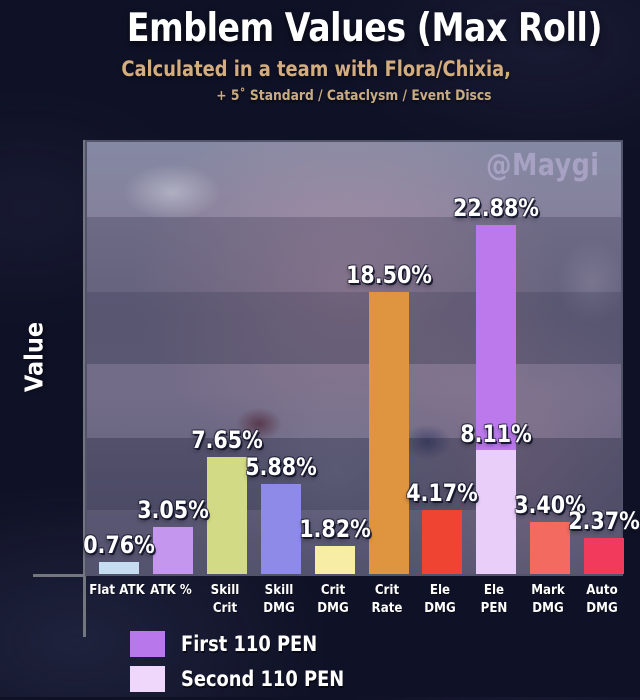 This screenshot has height=700, width=640. Describe the element at coordinates (550, 548) in the screenshot. I see `bar-mark-dmg` at that location.